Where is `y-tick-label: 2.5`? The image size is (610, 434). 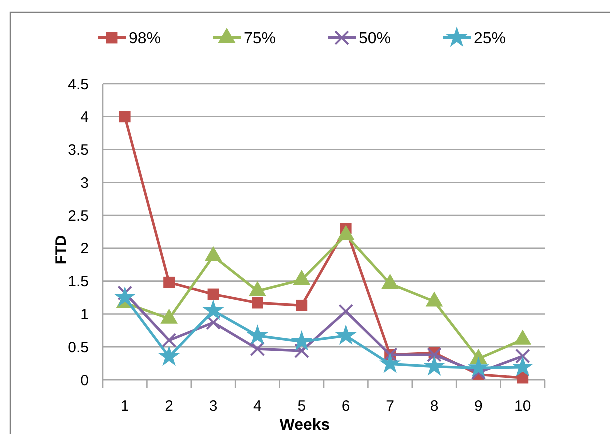 y-tick-label: 2.5 is located at coordinates (78, 216).